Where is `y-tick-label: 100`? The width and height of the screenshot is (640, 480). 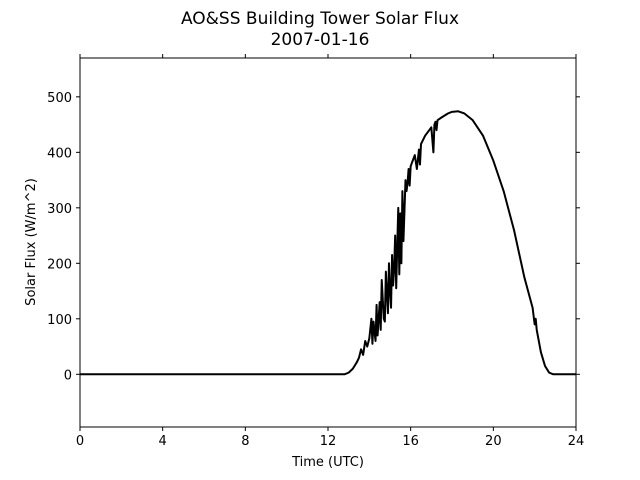 y-tick-label: 100 is located at coordinates (59, 320).